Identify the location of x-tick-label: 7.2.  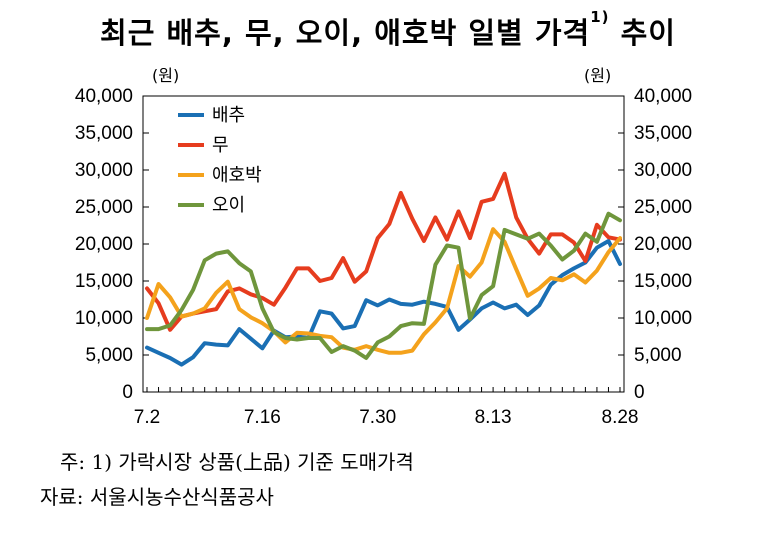
(147, 417).